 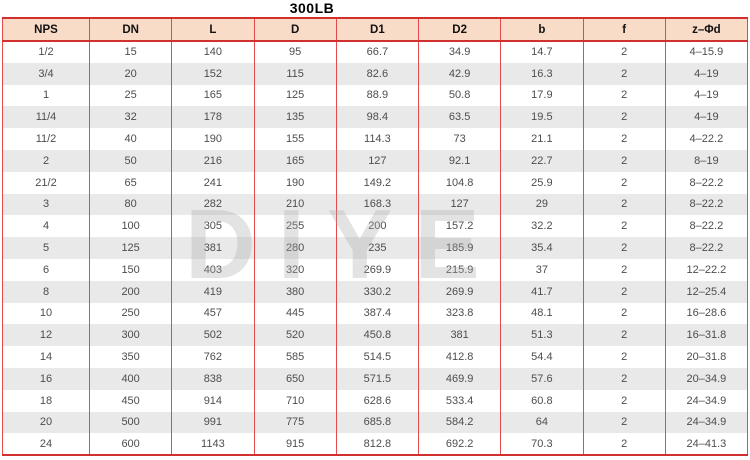 I want to click on table-cell: 330.2, so click(x=377, y=291).